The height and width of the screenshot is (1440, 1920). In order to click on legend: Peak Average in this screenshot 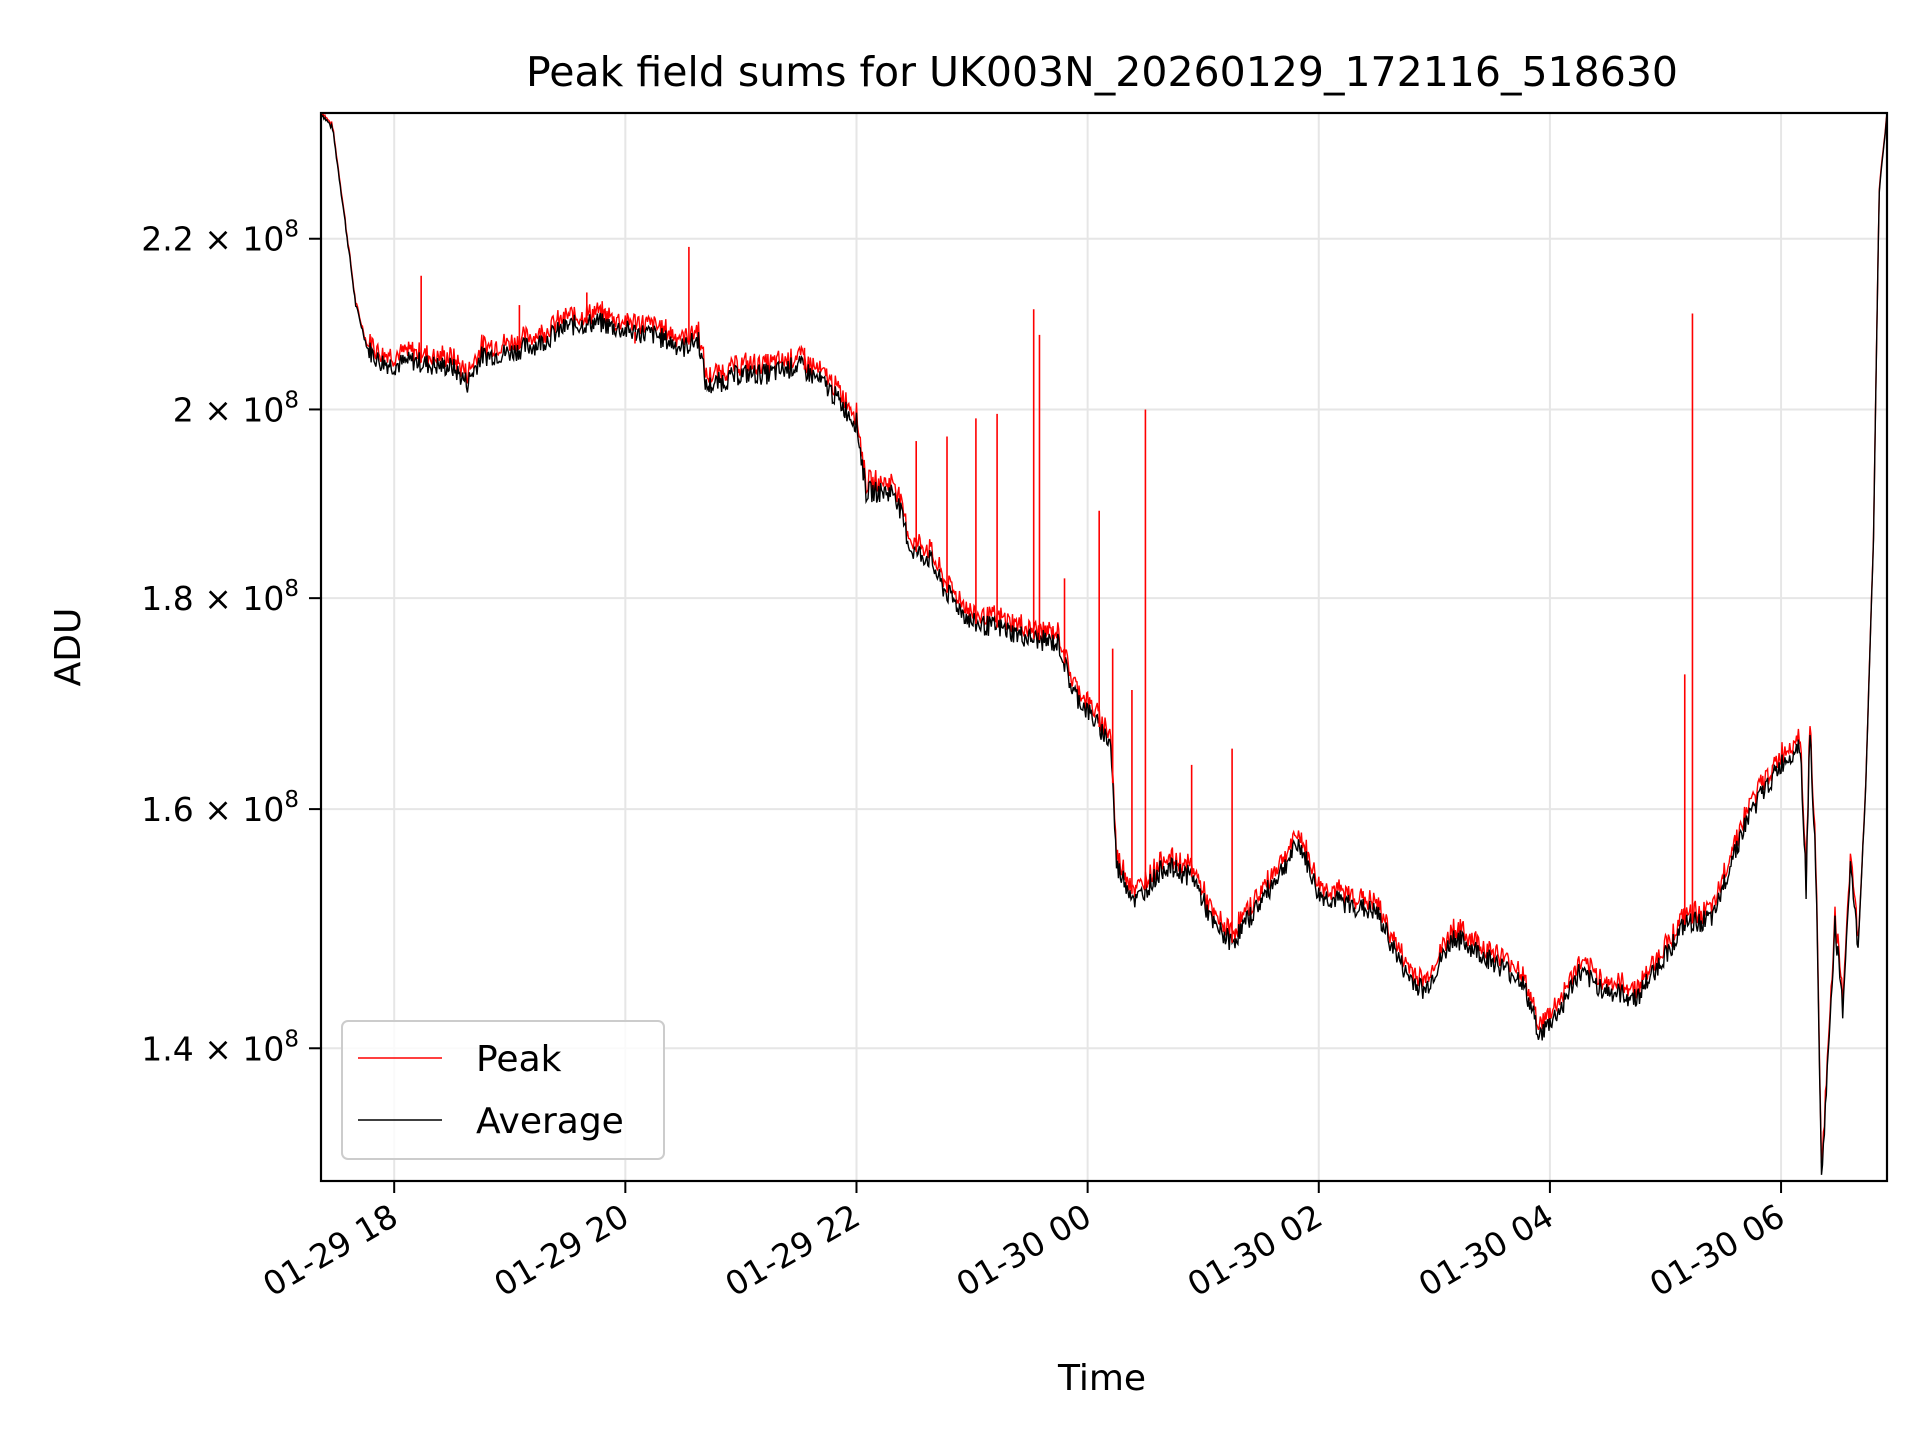, I will do `click(503, 1090)`.